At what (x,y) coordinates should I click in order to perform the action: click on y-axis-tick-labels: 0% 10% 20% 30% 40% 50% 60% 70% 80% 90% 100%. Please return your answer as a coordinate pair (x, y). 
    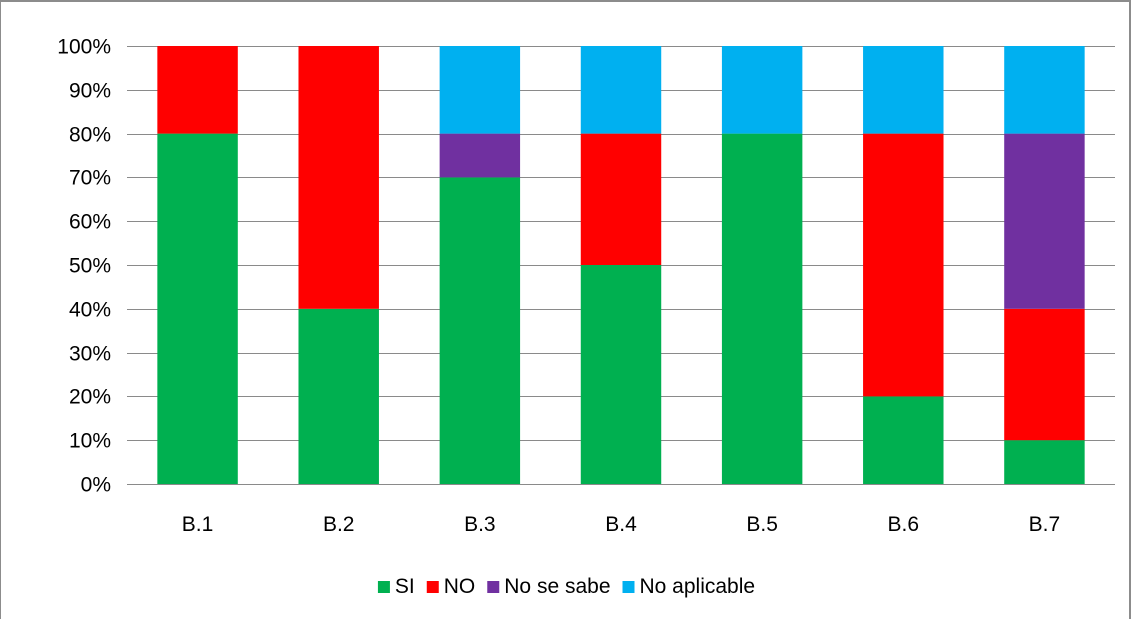
    Looking at the image, I should click on (84, 266).